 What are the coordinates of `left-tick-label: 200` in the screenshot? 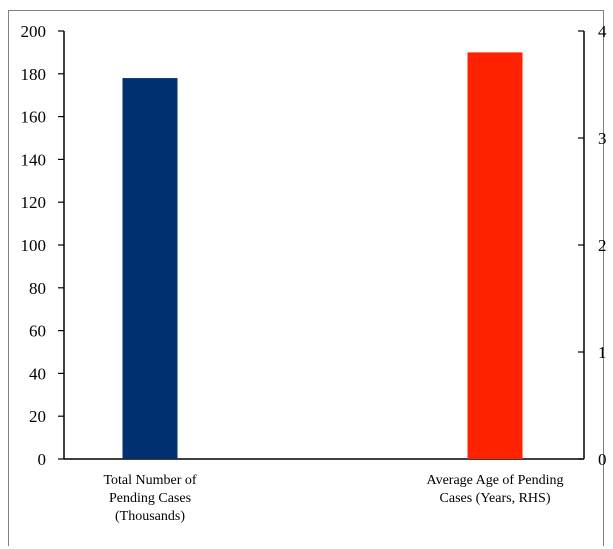 It's located at (34, 31).